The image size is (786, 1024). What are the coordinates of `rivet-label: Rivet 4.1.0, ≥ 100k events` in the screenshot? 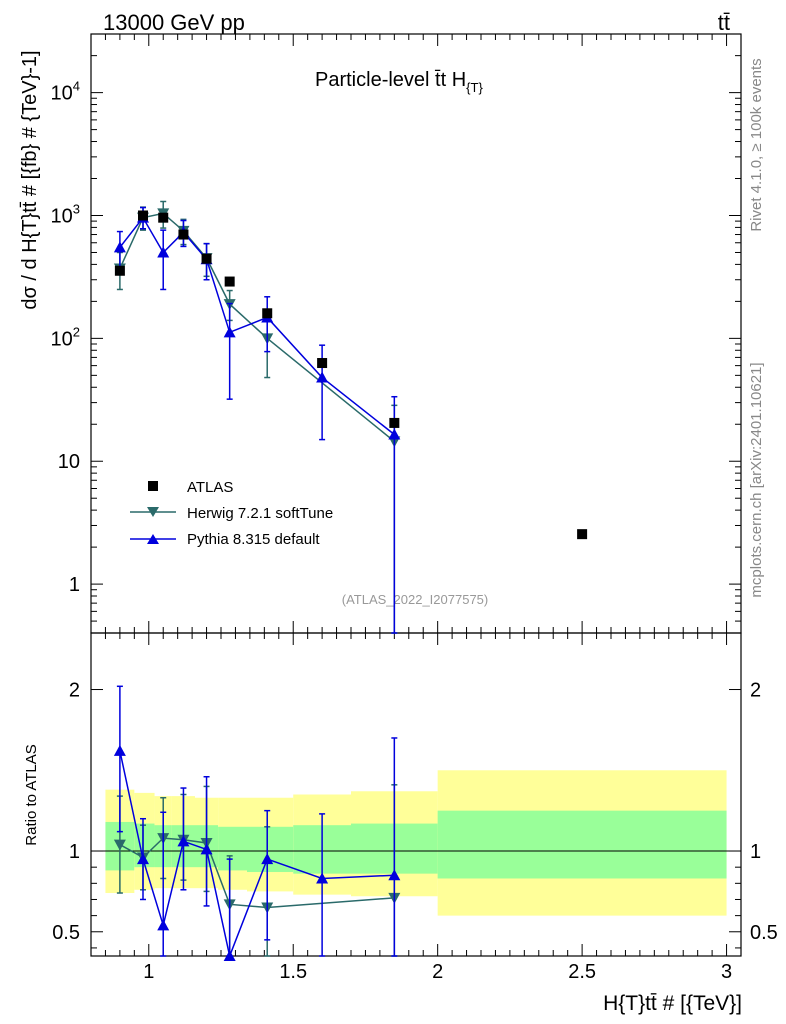 It's located at (756, 144).